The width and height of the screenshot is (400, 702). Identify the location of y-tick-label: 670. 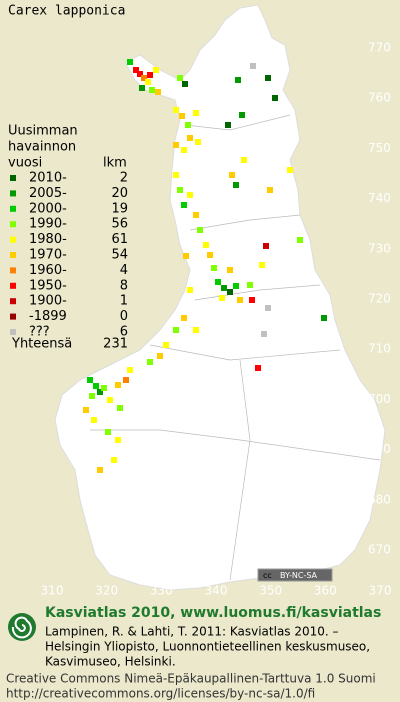
(379, 550).